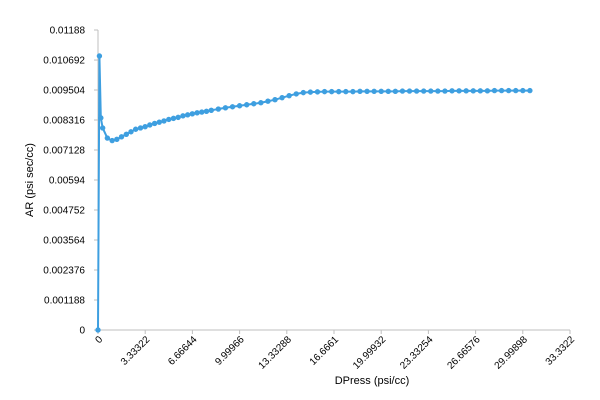  What do you see at coordinates (64, 151) in the screenshot?
I see `y-tick-label: 0.007128` at bounding box center [64, 151].